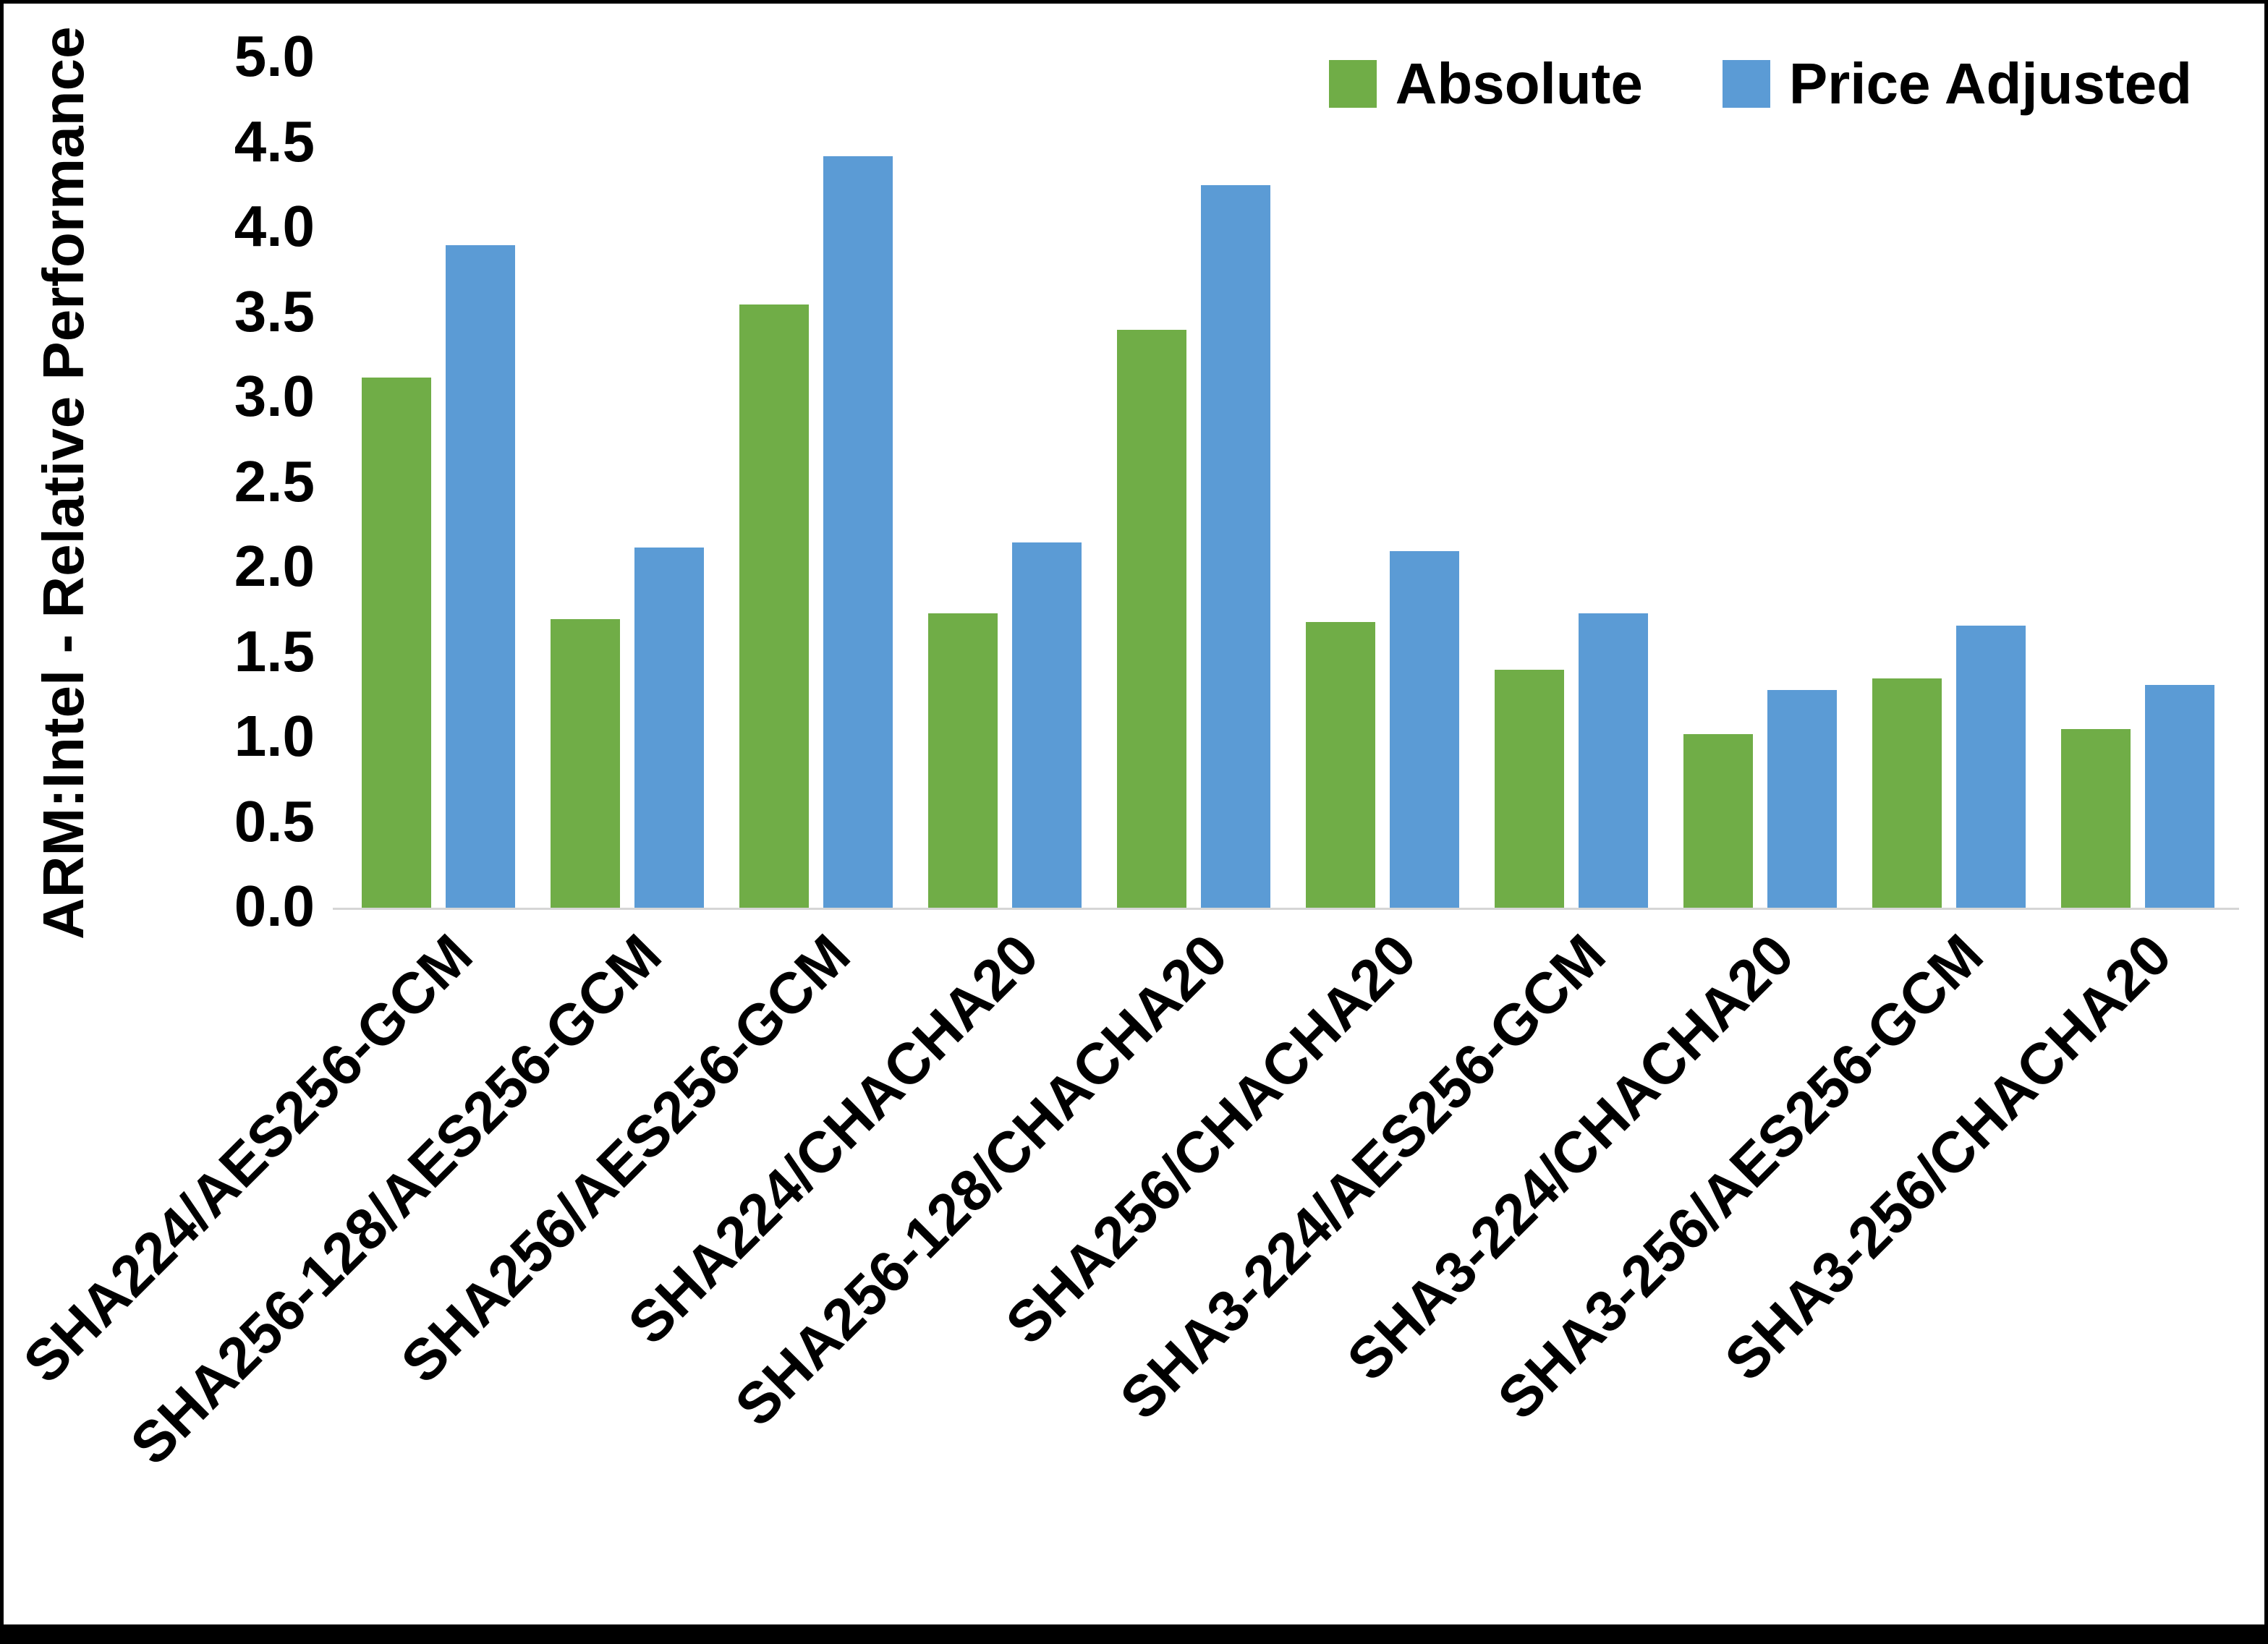  Describe the element at coordinates (274, 396) in the screenshot. I see `y-tick-label: 3.0` at that location.